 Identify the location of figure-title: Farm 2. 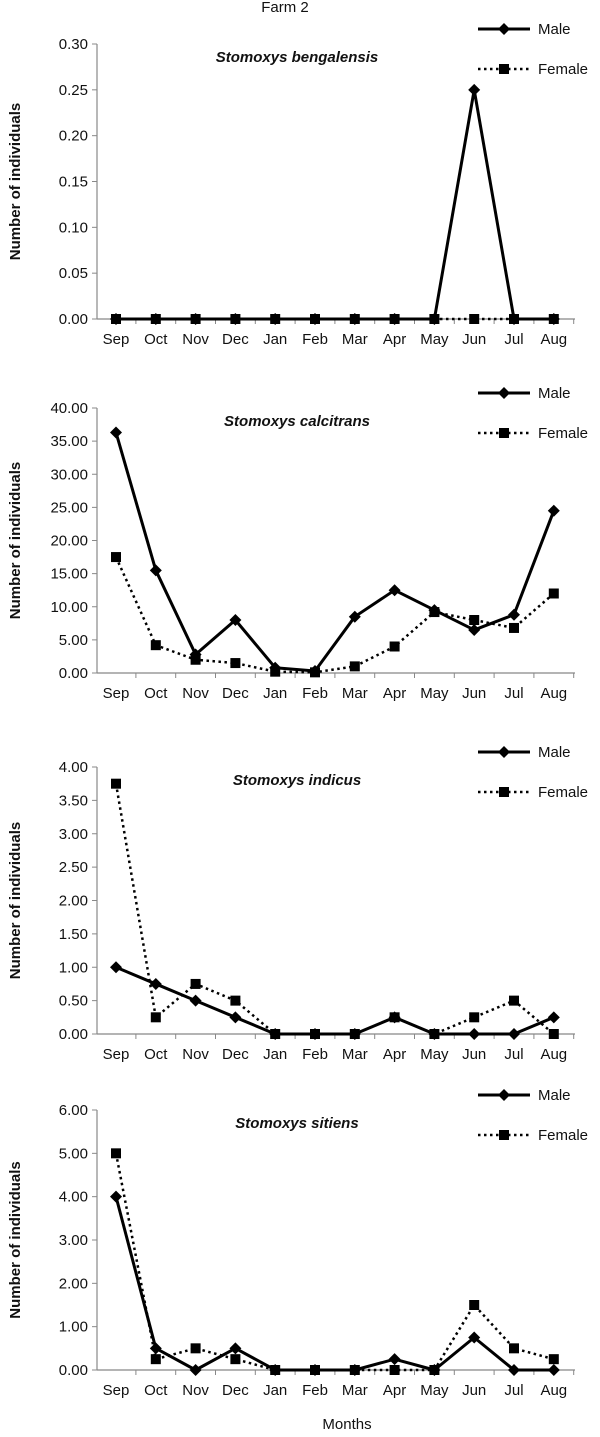
(285, 8).